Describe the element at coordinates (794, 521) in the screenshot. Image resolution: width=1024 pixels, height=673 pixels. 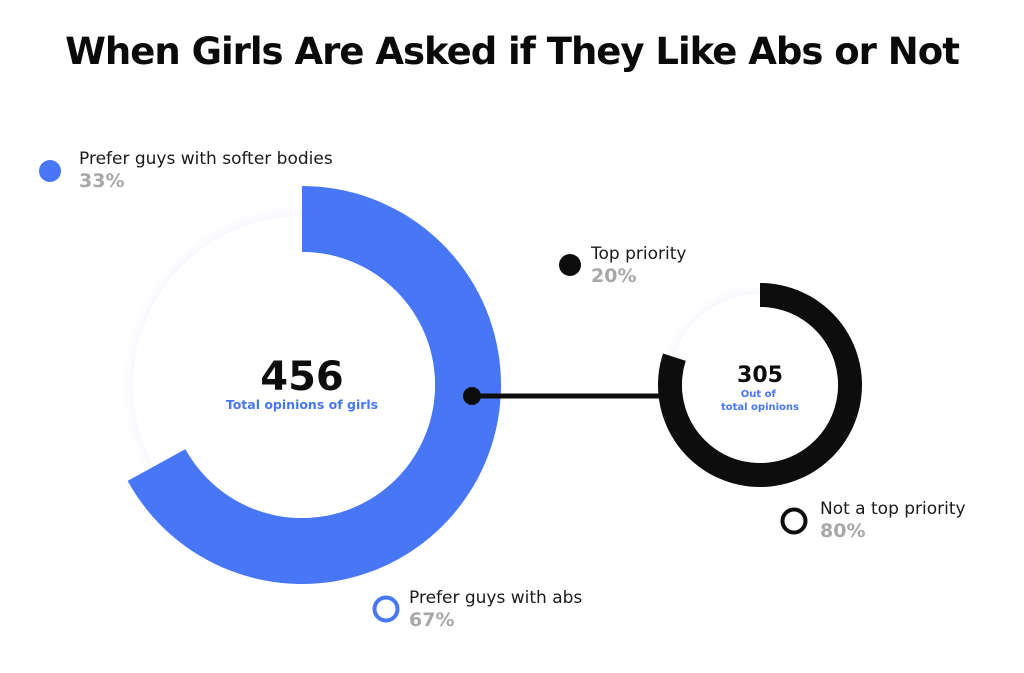
I see `legend-marker-not-top-priority` at that location.